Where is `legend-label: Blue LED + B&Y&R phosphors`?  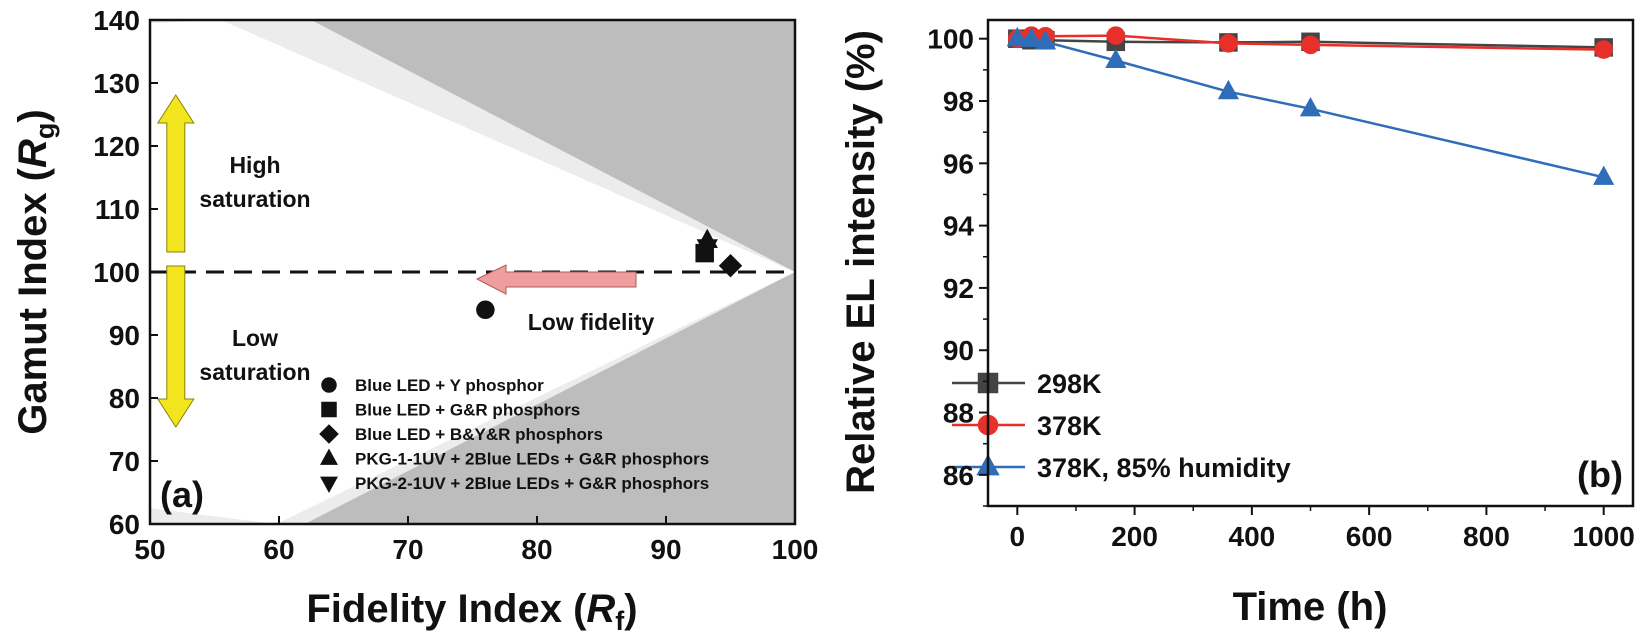
legend-label: Blue LED + B&Y&R phosphors is located at coordinates (479, 434).